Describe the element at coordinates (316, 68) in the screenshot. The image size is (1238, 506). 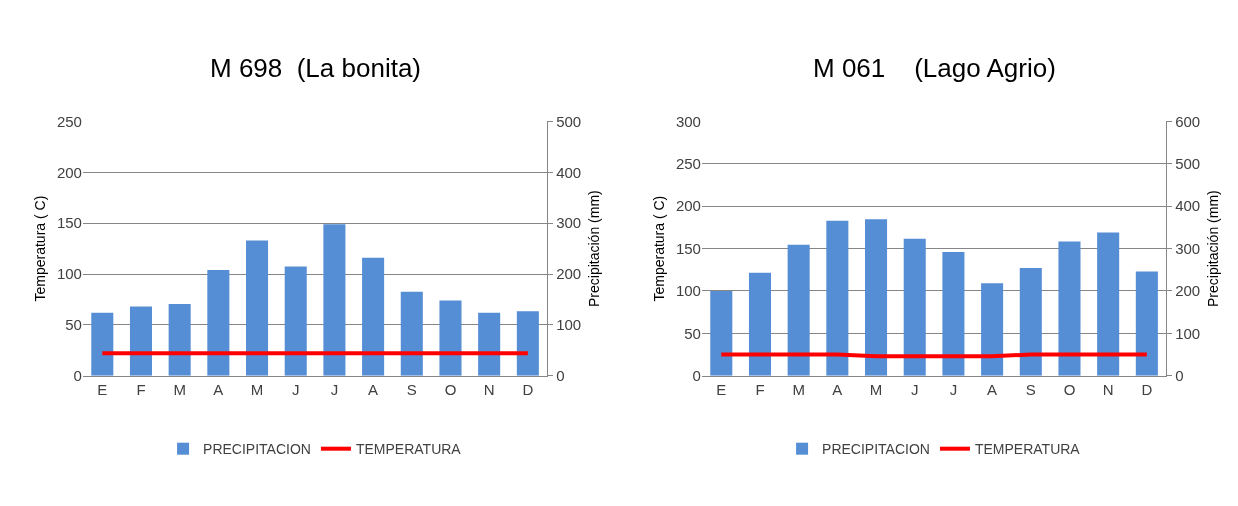
I see `chart-title: M 698 (La bonita)` at that location.